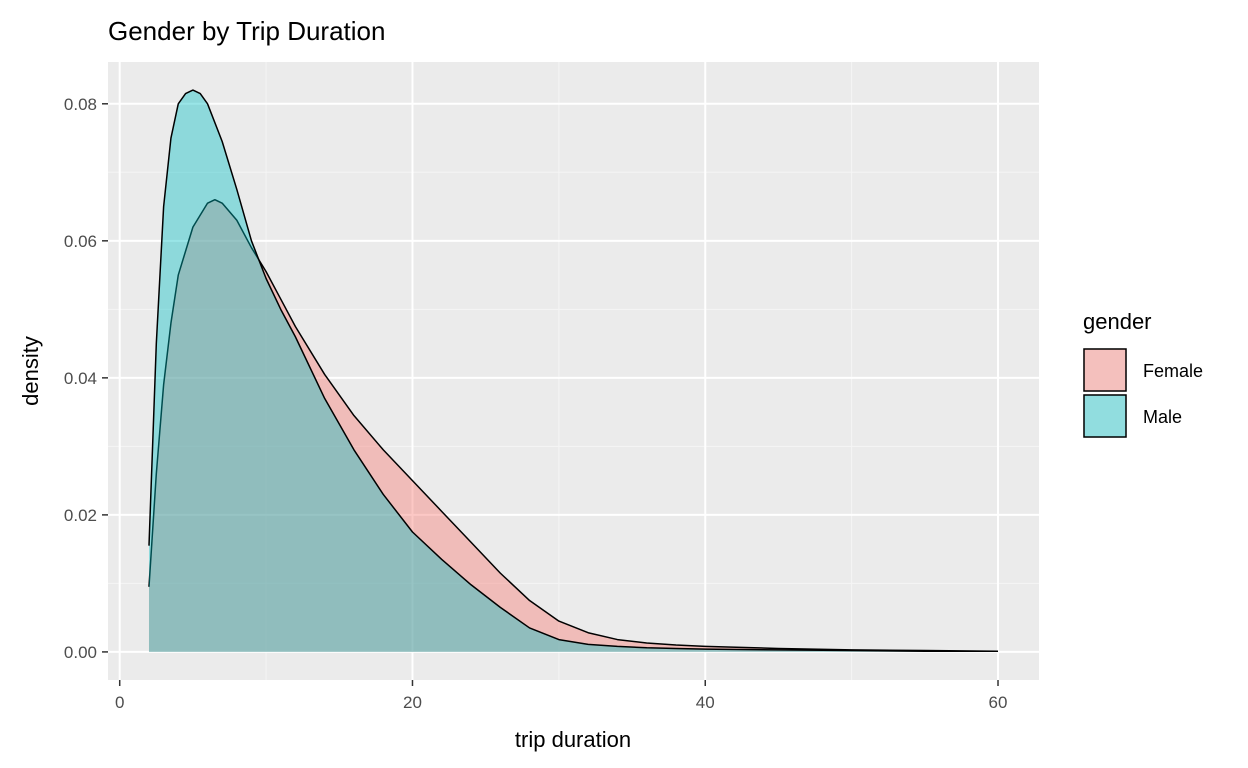 This screenshot has height=768, width=1248. Describe the element at coordinates (246, 31) in the screenshot. I see `chart-title: Gender by Trip Duration` at that location.